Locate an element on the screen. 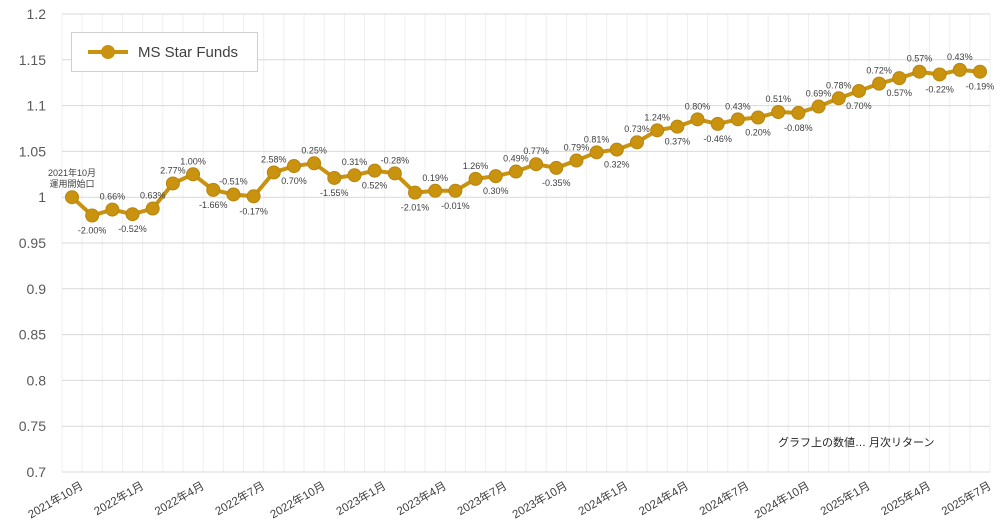  data-label: 0.30% is located at coordinates (496, 191).